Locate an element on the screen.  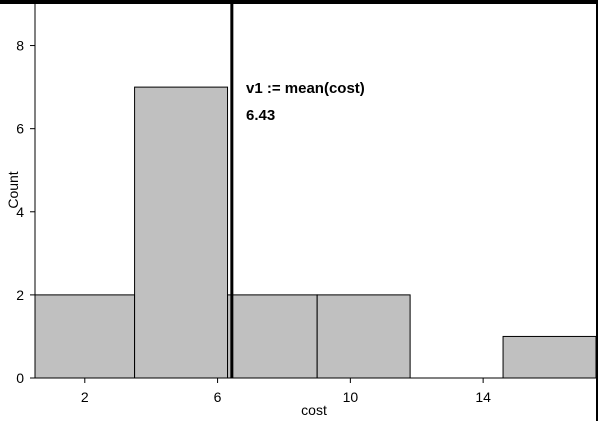
y-axis-title: Count is located at coordinates (13, 189).